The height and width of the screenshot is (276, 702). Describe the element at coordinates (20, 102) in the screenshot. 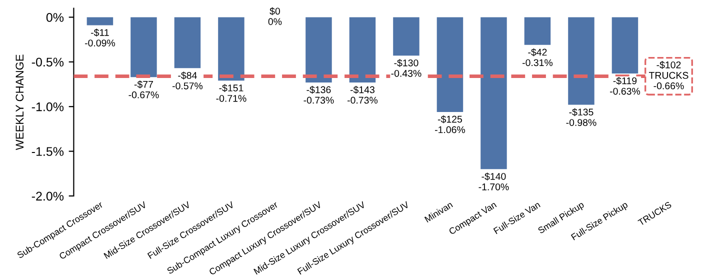

I see `y-axis-title: WEEKLY CHANGE` at that location.